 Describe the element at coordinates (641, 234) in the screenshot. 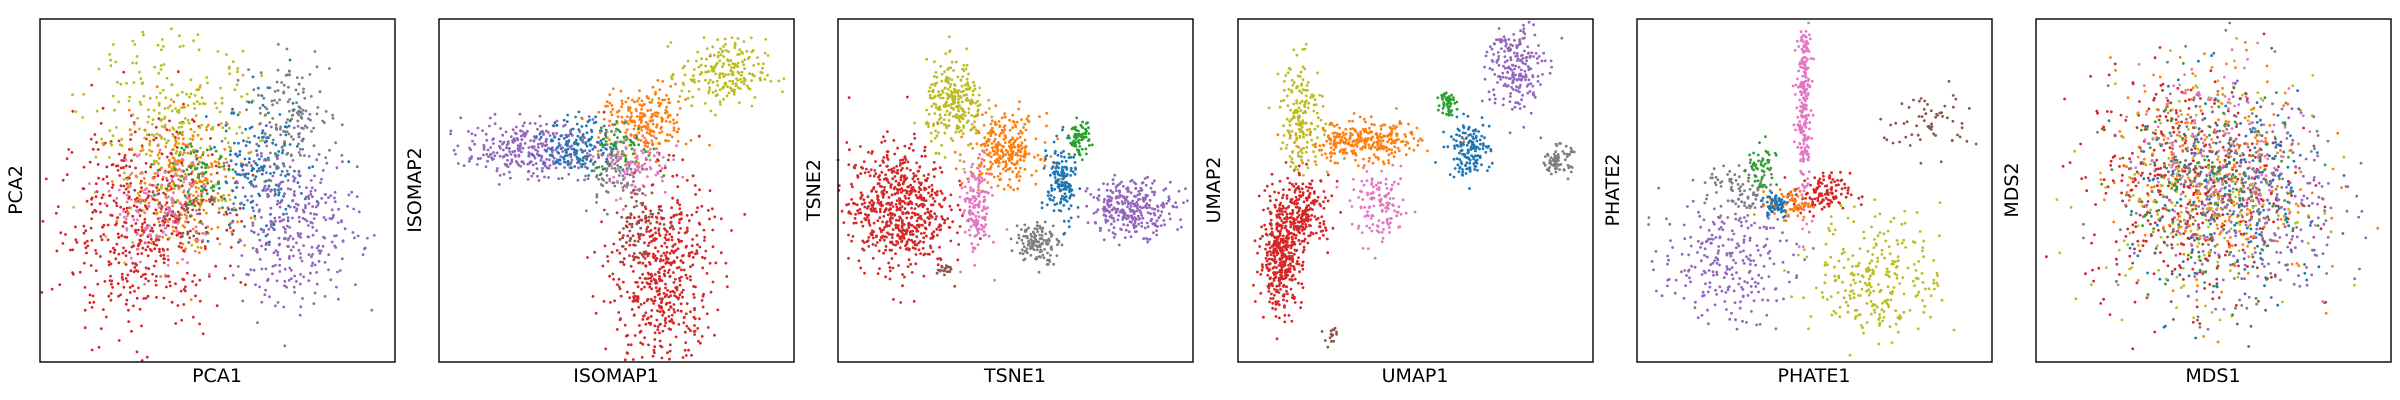

I see `scatter-point-brown` at that location.